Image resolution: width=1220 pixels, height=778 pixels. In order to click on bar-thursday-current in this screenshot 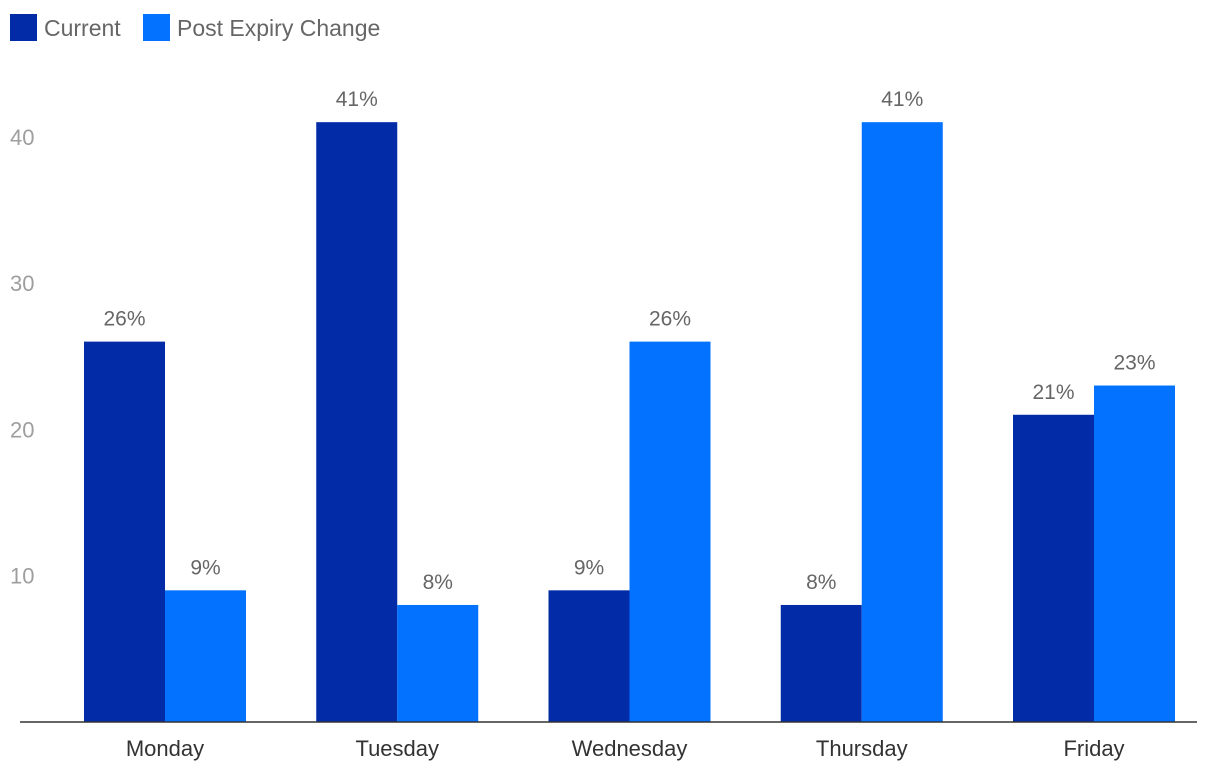, I will do `click(821, 663)`.